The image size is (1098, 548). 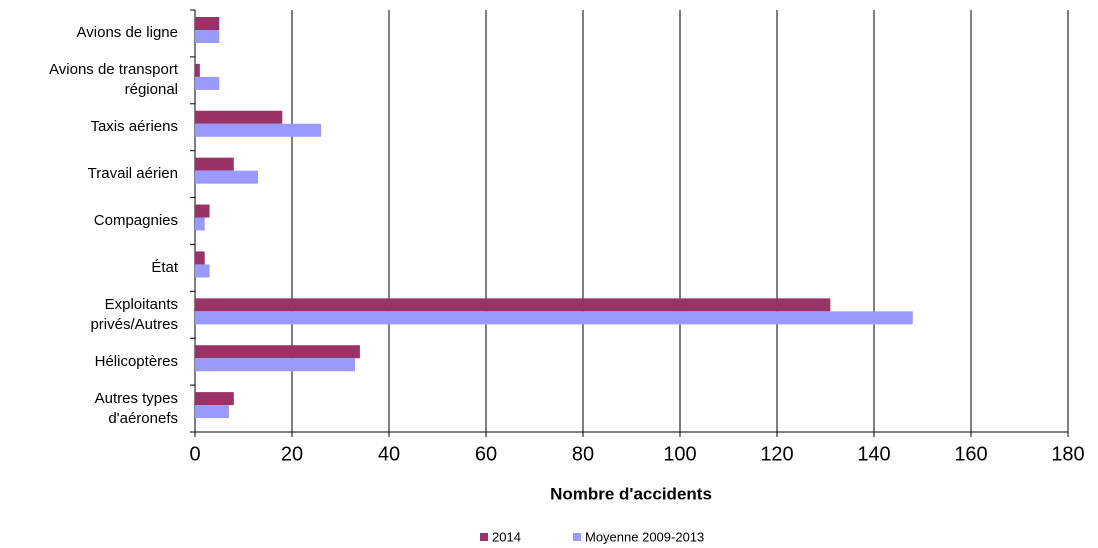 What do you see at coordinates (292, 454) in the screenshot?
I see `x-tick-label: 20` at bounding box center [292, 454].